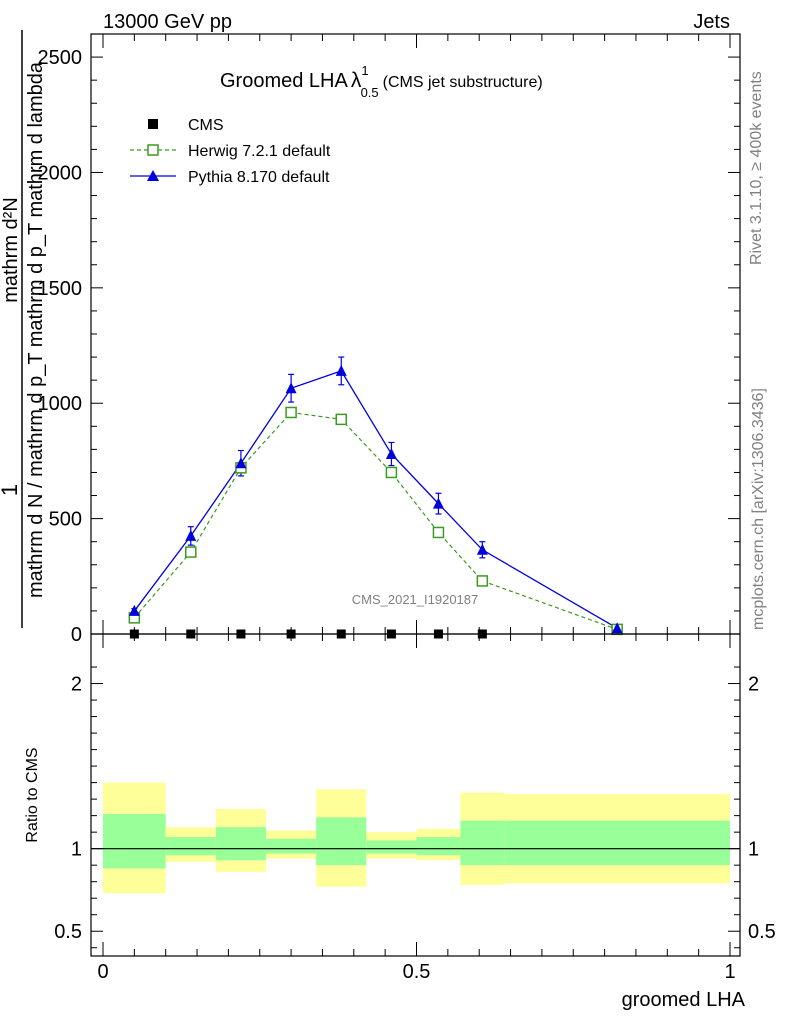  I want to click on legend-marker-cms, so click(153, 124).